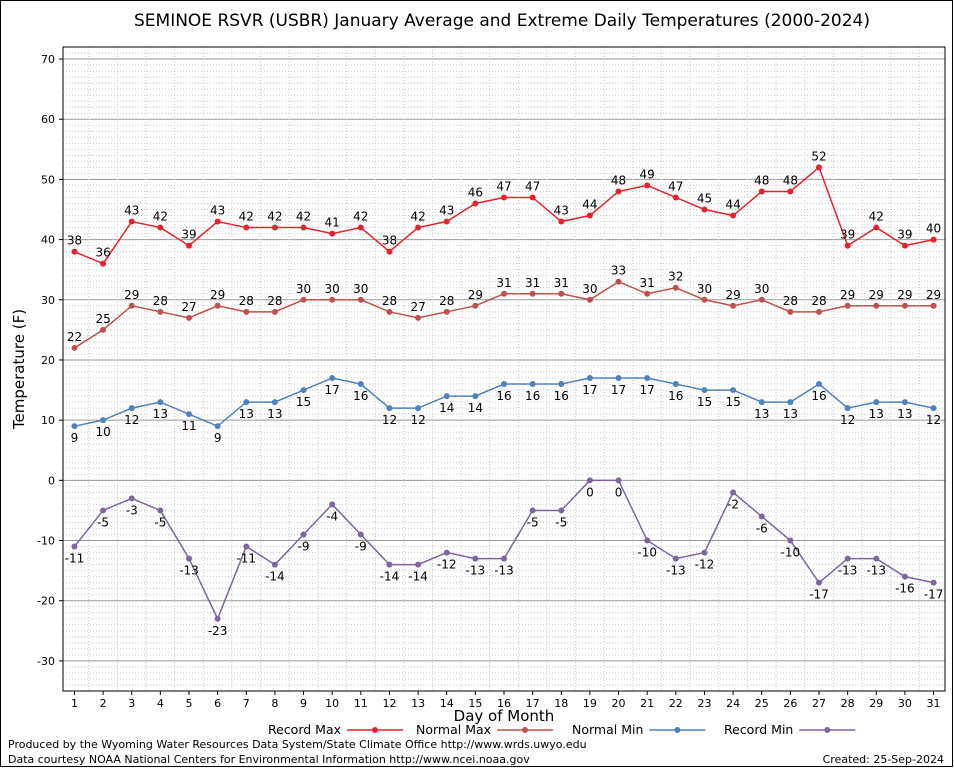 This screenshot has height=768, width=954. I want to click on data-label: -4, so click(332, 516).